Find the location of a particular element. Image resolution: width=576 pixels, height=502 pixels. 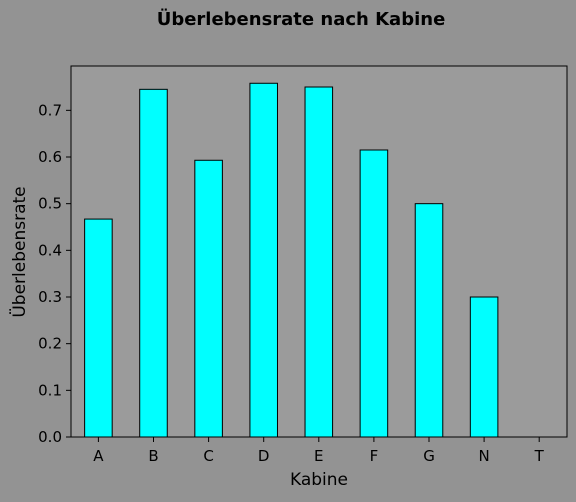

x-tick-label-C: C is located at coordinates (208, 456).